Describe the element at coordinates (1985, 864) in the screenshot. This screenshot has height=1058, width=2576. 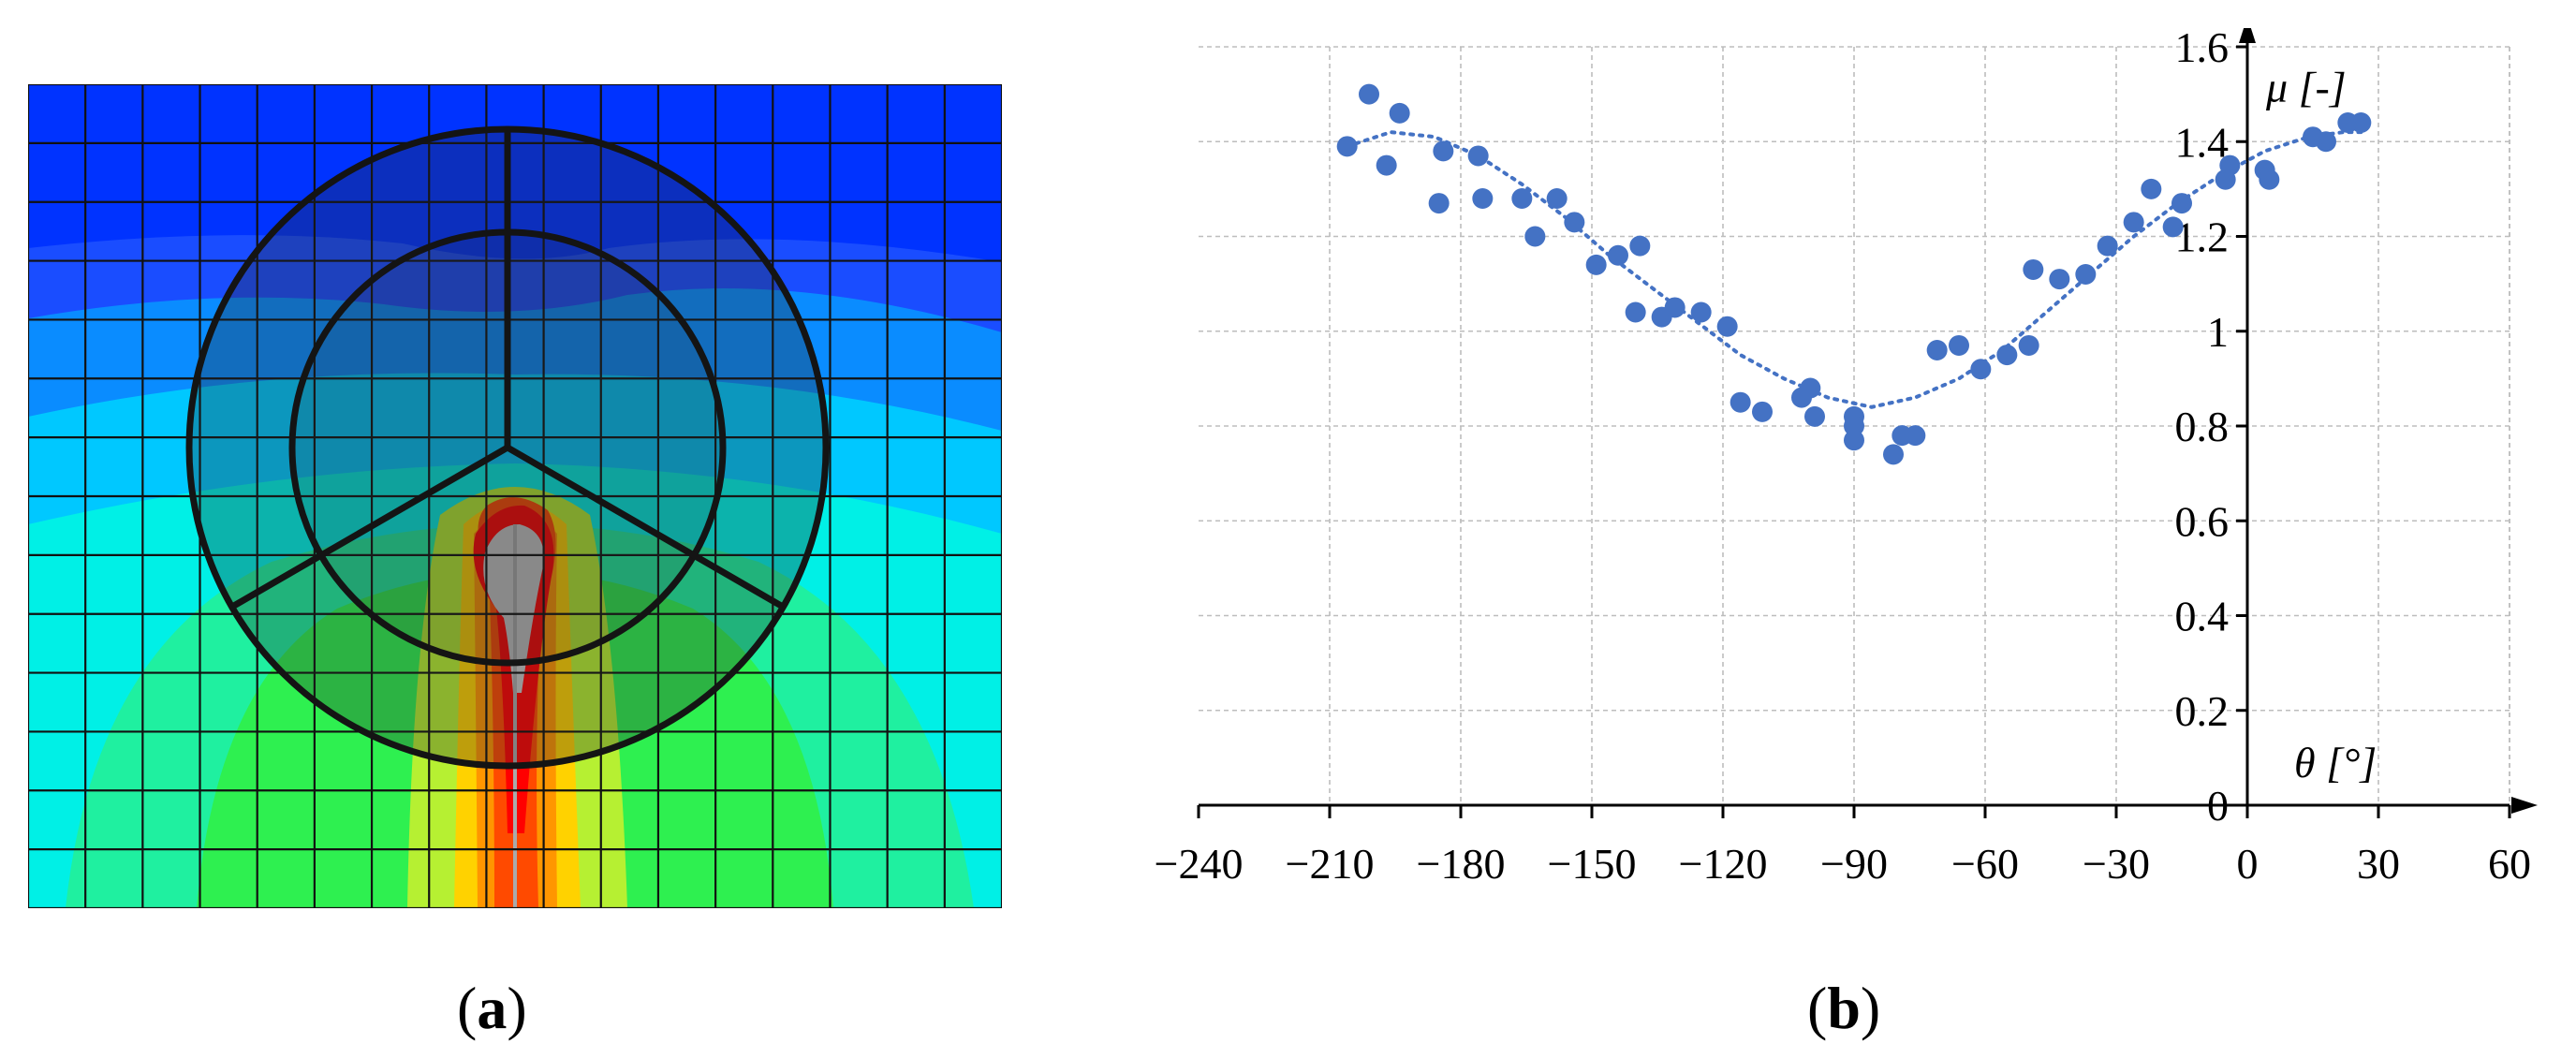
I see `x-tick-label: −60` at that location.